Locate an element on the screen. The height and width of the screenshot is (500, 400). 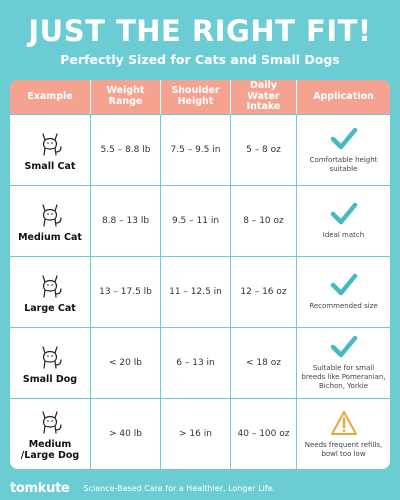
value-cell: 8.8 – 13 lb is located at coordinates (125, 221).